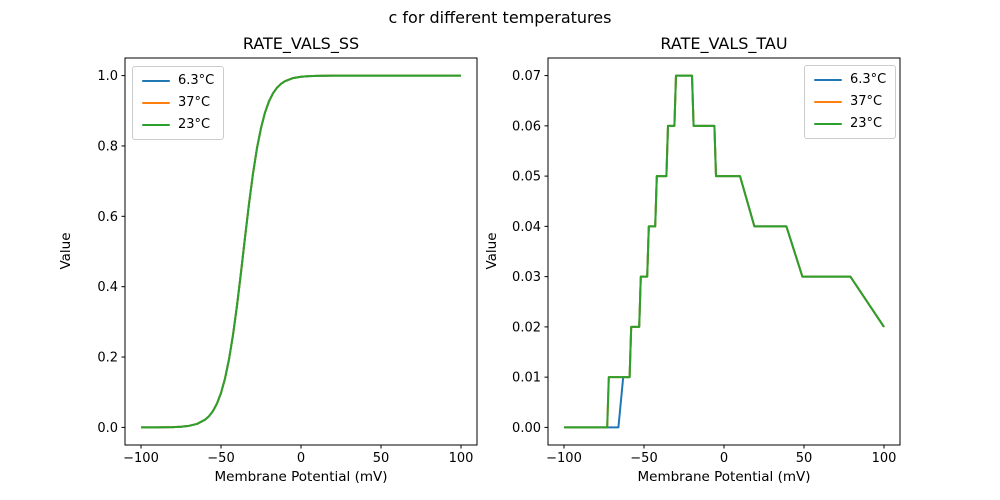  Describe the element at coordinates (526, 126) in the screenshot. I see `tau-y-tick-label: 0.06` at that location.